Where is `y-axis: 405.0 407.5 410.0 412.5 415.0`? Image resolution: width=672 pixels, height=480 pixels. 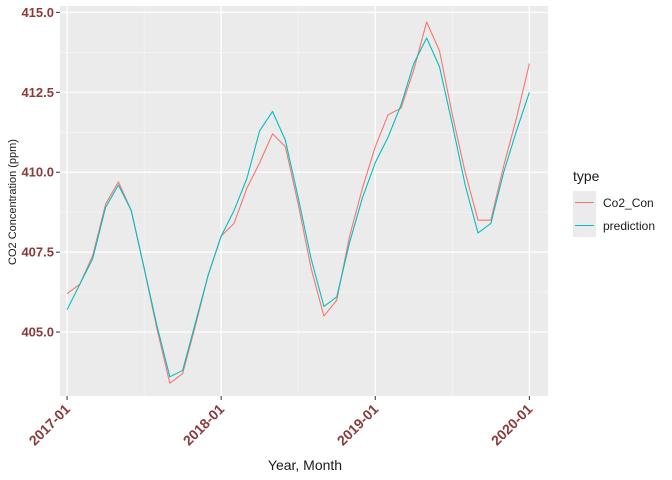
y-axis: 405.0 407.5 410.0 412.5 415.0 is located at coordinates (40, 172).